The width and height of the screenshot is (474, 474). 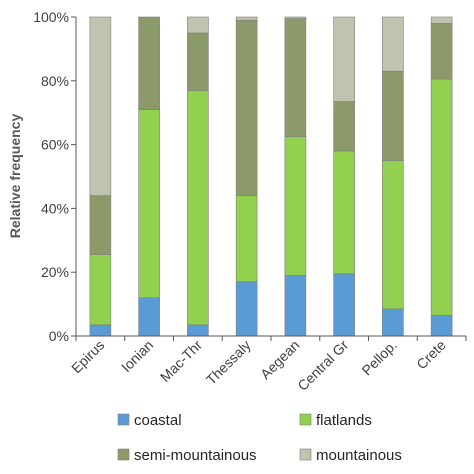 What do you see at coordinates (55, 81) in the screenshot?
I see `y-tick-label: 80%` at bounding box center [55, 81].